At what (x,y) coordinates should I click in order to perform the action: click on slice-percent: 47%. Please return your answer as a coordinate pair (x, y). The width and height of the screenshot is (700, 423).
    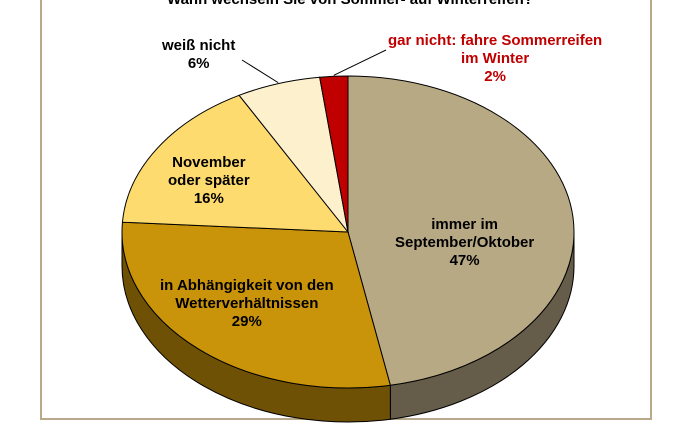
    Looking at the image, I should click on (464, 260).